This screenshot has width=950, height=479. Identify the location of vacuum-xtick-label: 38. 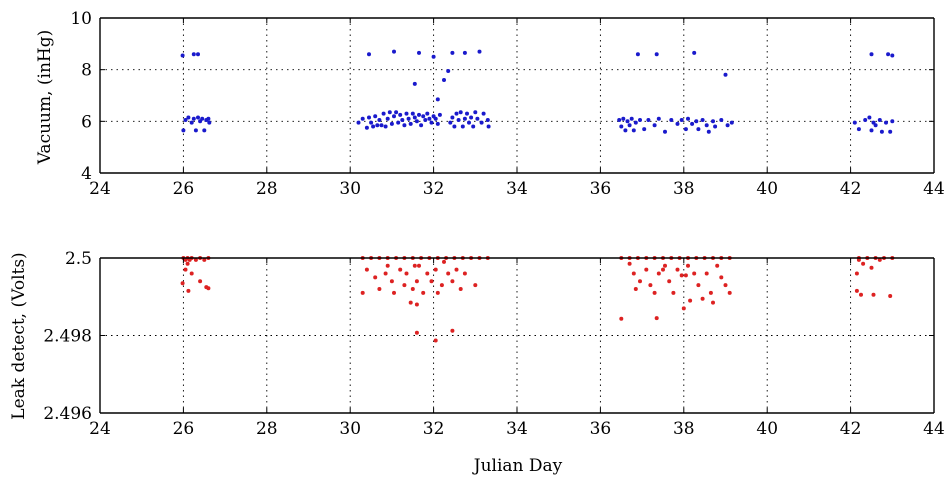
(684, 189).